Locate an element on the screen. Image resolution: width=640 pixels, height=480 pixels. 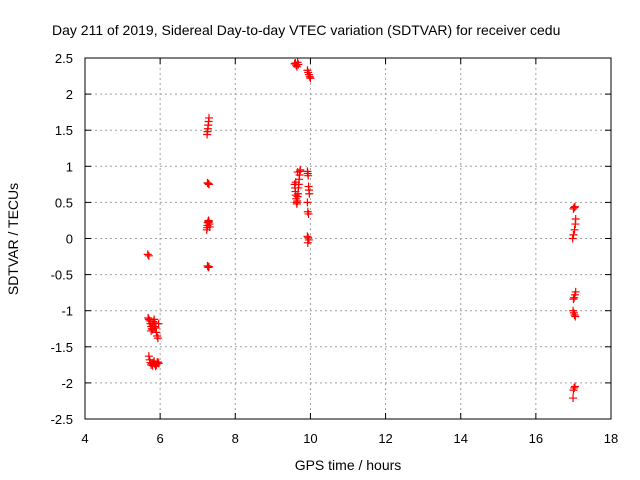
y-tick-label: 0 is located at coordinates (69, 239).